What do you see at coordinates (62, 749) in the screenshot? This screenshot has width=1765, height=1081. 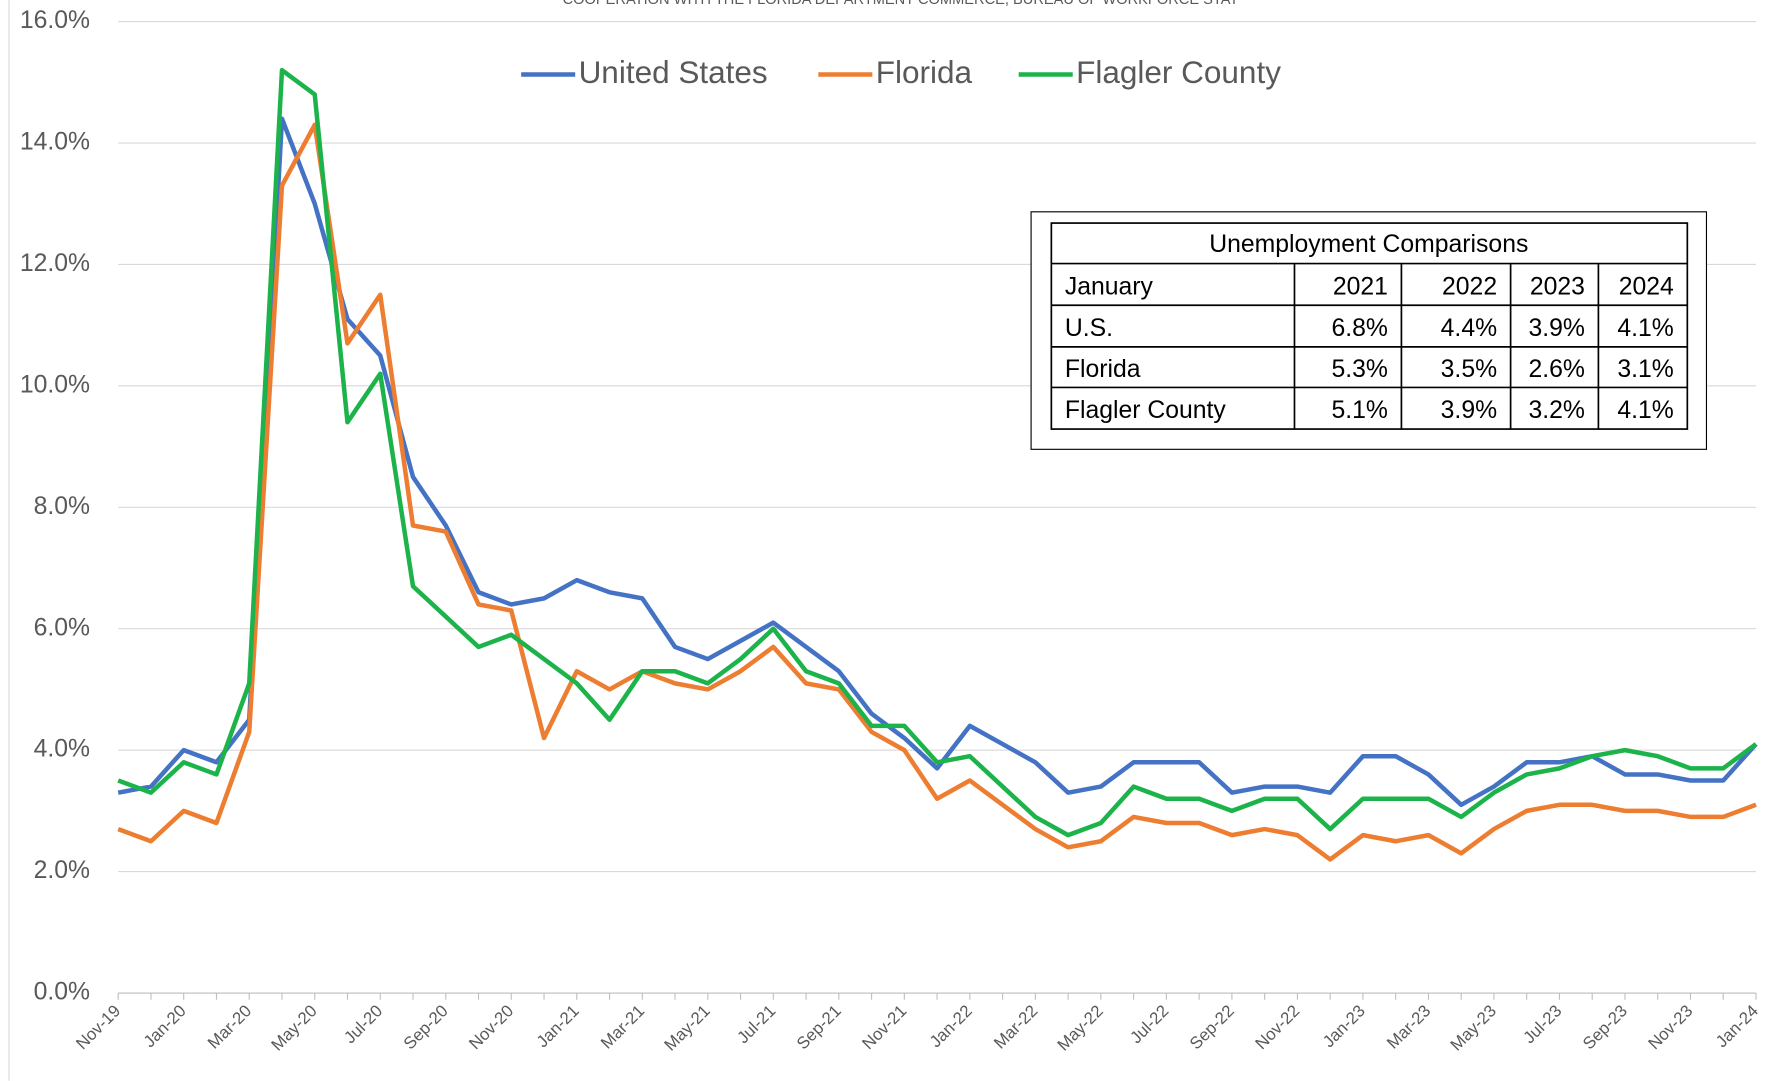 I see `y-tick-label: 4.0%` at bounding box center [62, 749].